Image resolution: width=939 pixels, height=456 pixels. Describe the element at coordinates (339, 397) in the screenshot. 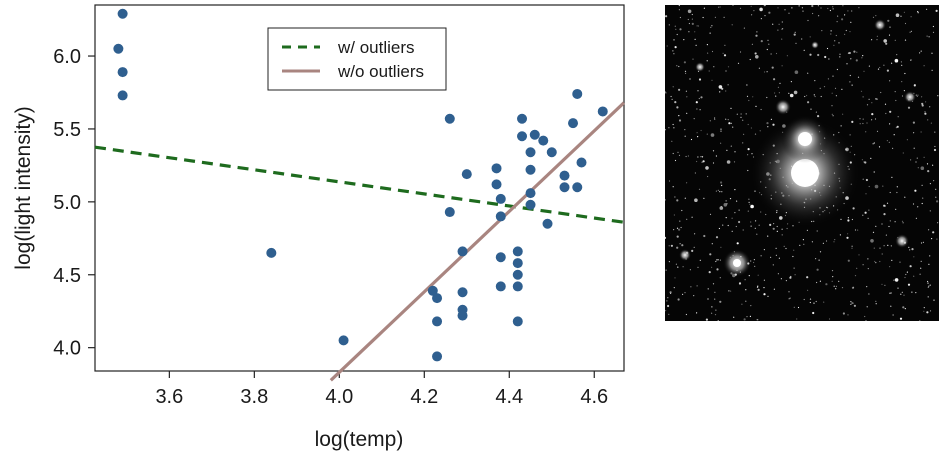

I see `x-tick-label: 4.0` at that location.